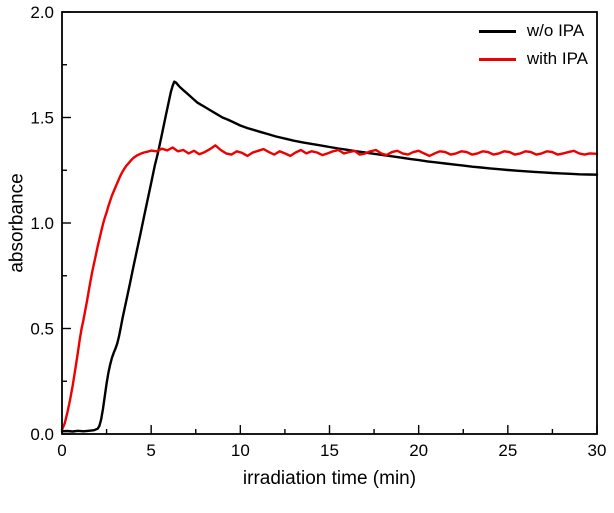  Describe the element at coordinates (329, 450) in the screenshot. I see `x-tick-label: 15` at that location.